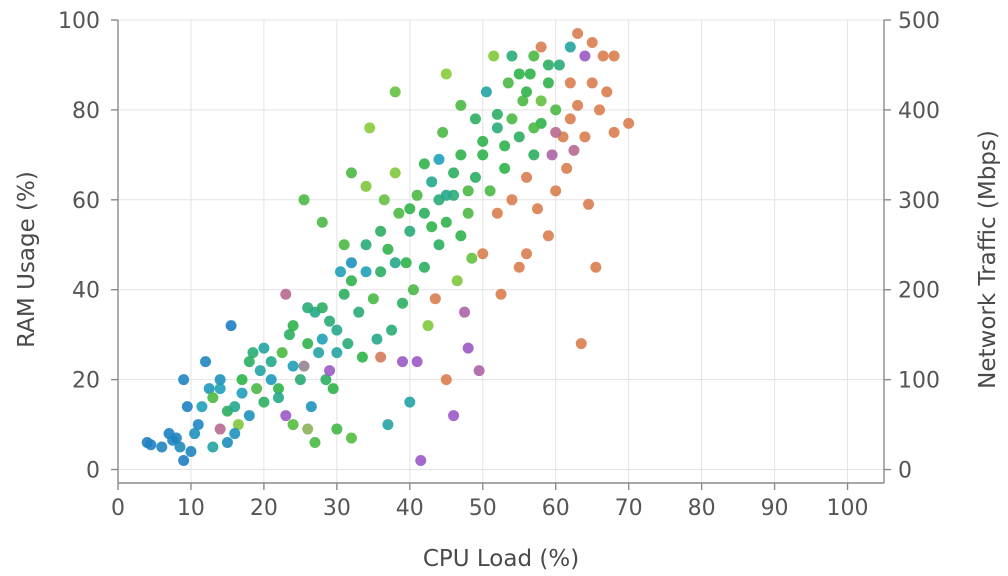  I want to click on x-tick-label: 60, so click(556, 508).